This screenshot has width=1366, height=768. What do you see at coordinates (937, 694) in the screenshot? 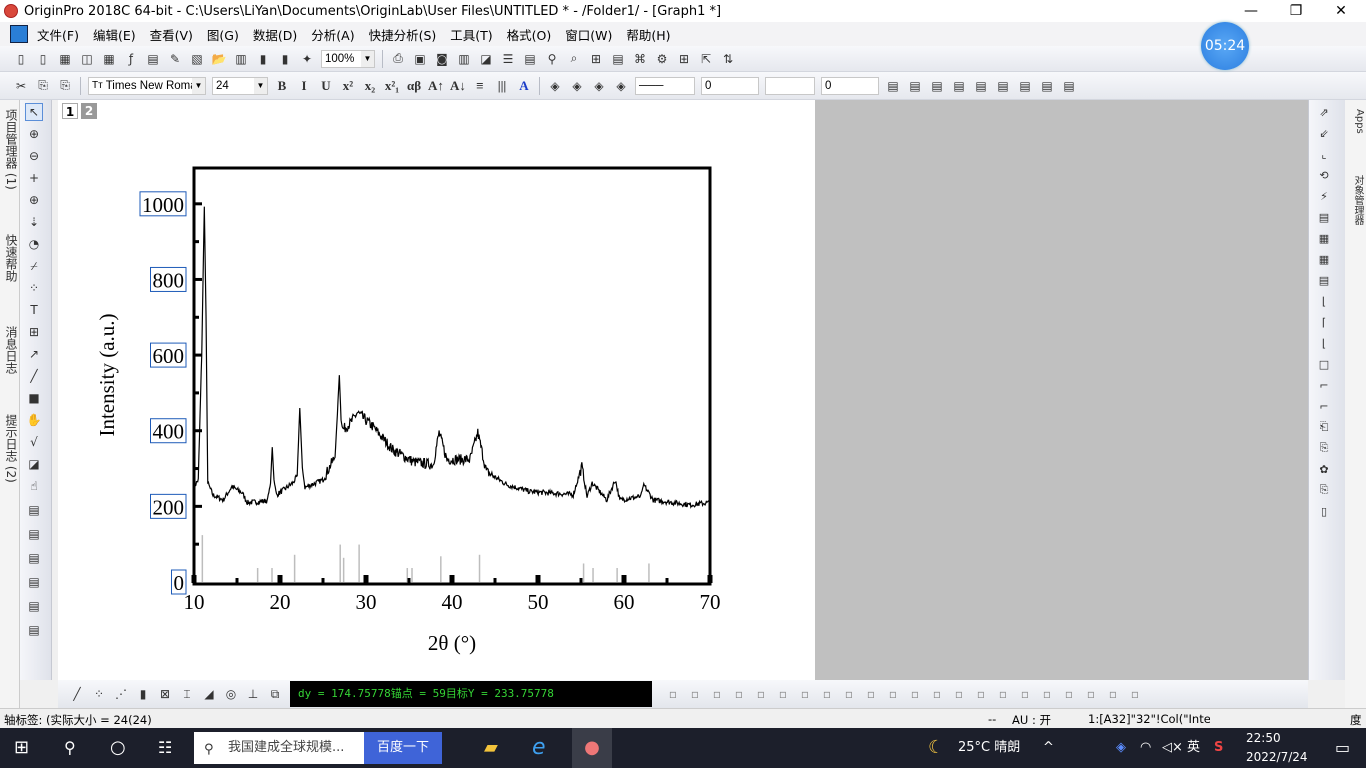
I see `object-tool-12-icon: ▫` at bounding box center [937, 694].